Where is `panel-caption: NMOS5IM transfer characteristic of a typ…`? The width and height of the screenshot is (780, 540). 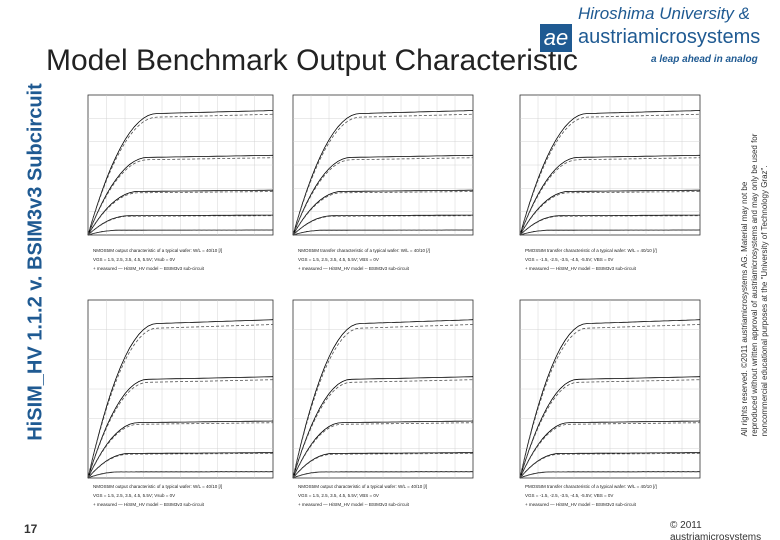
panel-caption: NMOS5IM transfer characteristic of a typ… is located at coordinates (364, 250).